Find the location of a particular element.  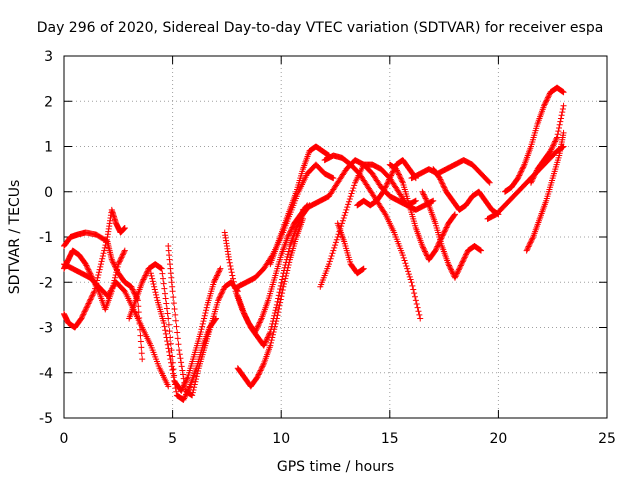

y-tick-label: 3 is located at coordinates (48, 57).